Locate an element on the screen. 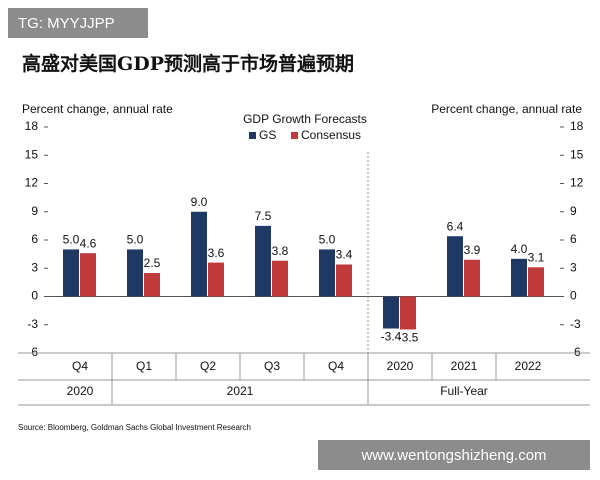 This screenshot has width=600, height=480. x-tick-label: 2021 is located at coordinates (464, 366).